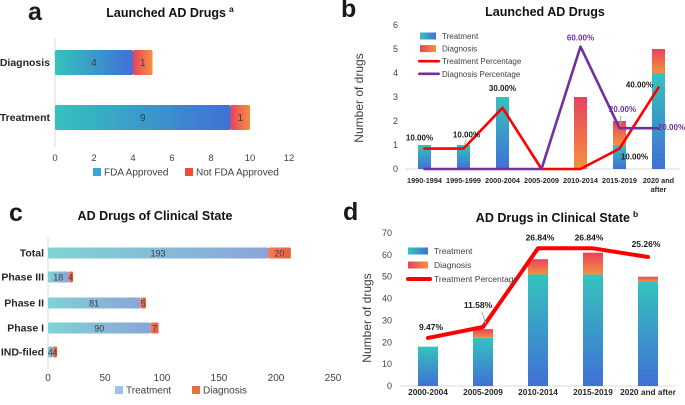 This screenshot has width=685, height=405. I want to click on x-tick-label: 2020 and after, so click(648, 392).